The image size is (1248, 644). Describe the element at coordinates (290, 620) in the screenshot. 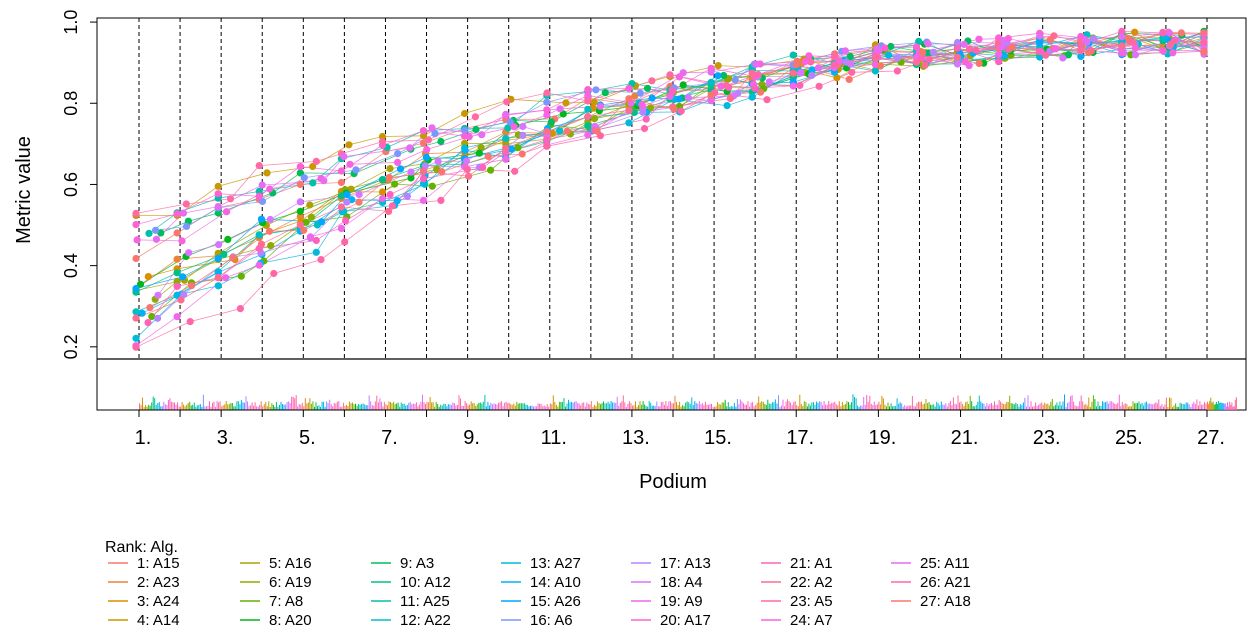

I see `legend-item-label: 8: A20` at that location.